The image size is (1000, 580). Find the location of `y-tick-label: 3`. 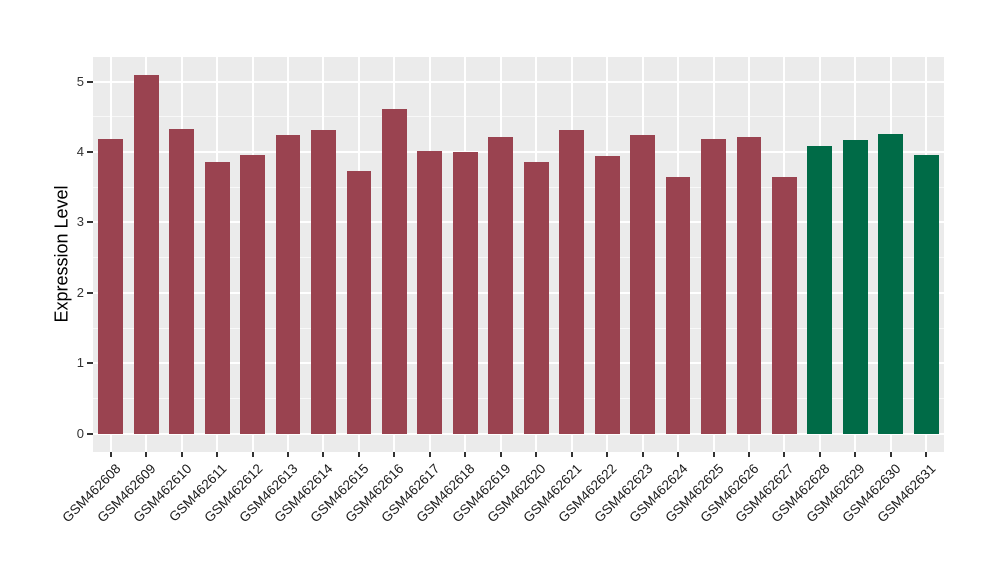

y-tick-label: 3 is located at coordinates (80, 222).